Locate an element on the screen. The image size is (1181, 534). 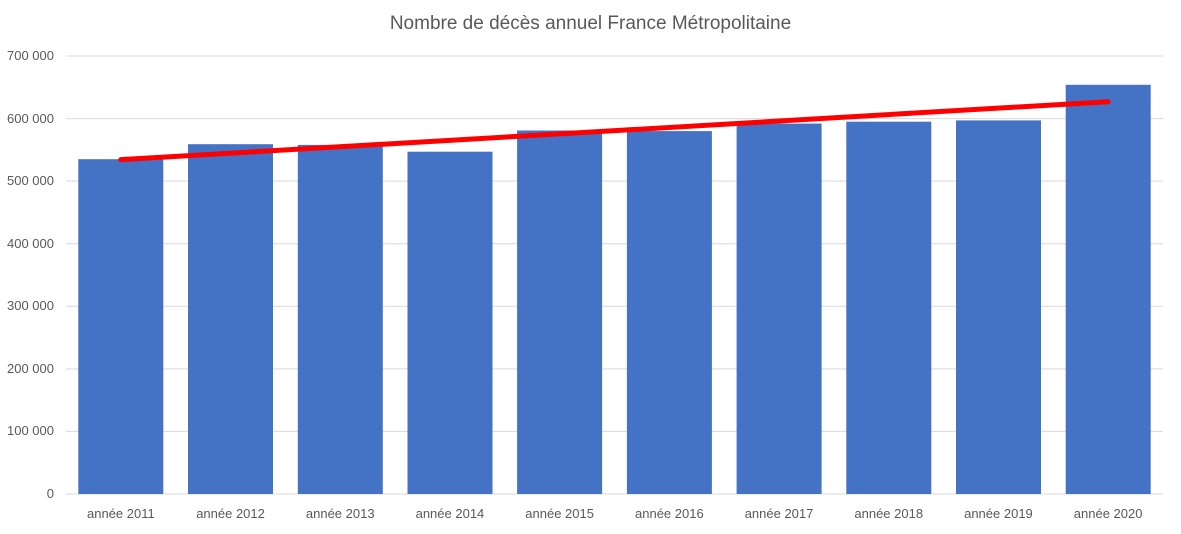
y-tick-label: 600 000 is located at coordinates (30, 118).